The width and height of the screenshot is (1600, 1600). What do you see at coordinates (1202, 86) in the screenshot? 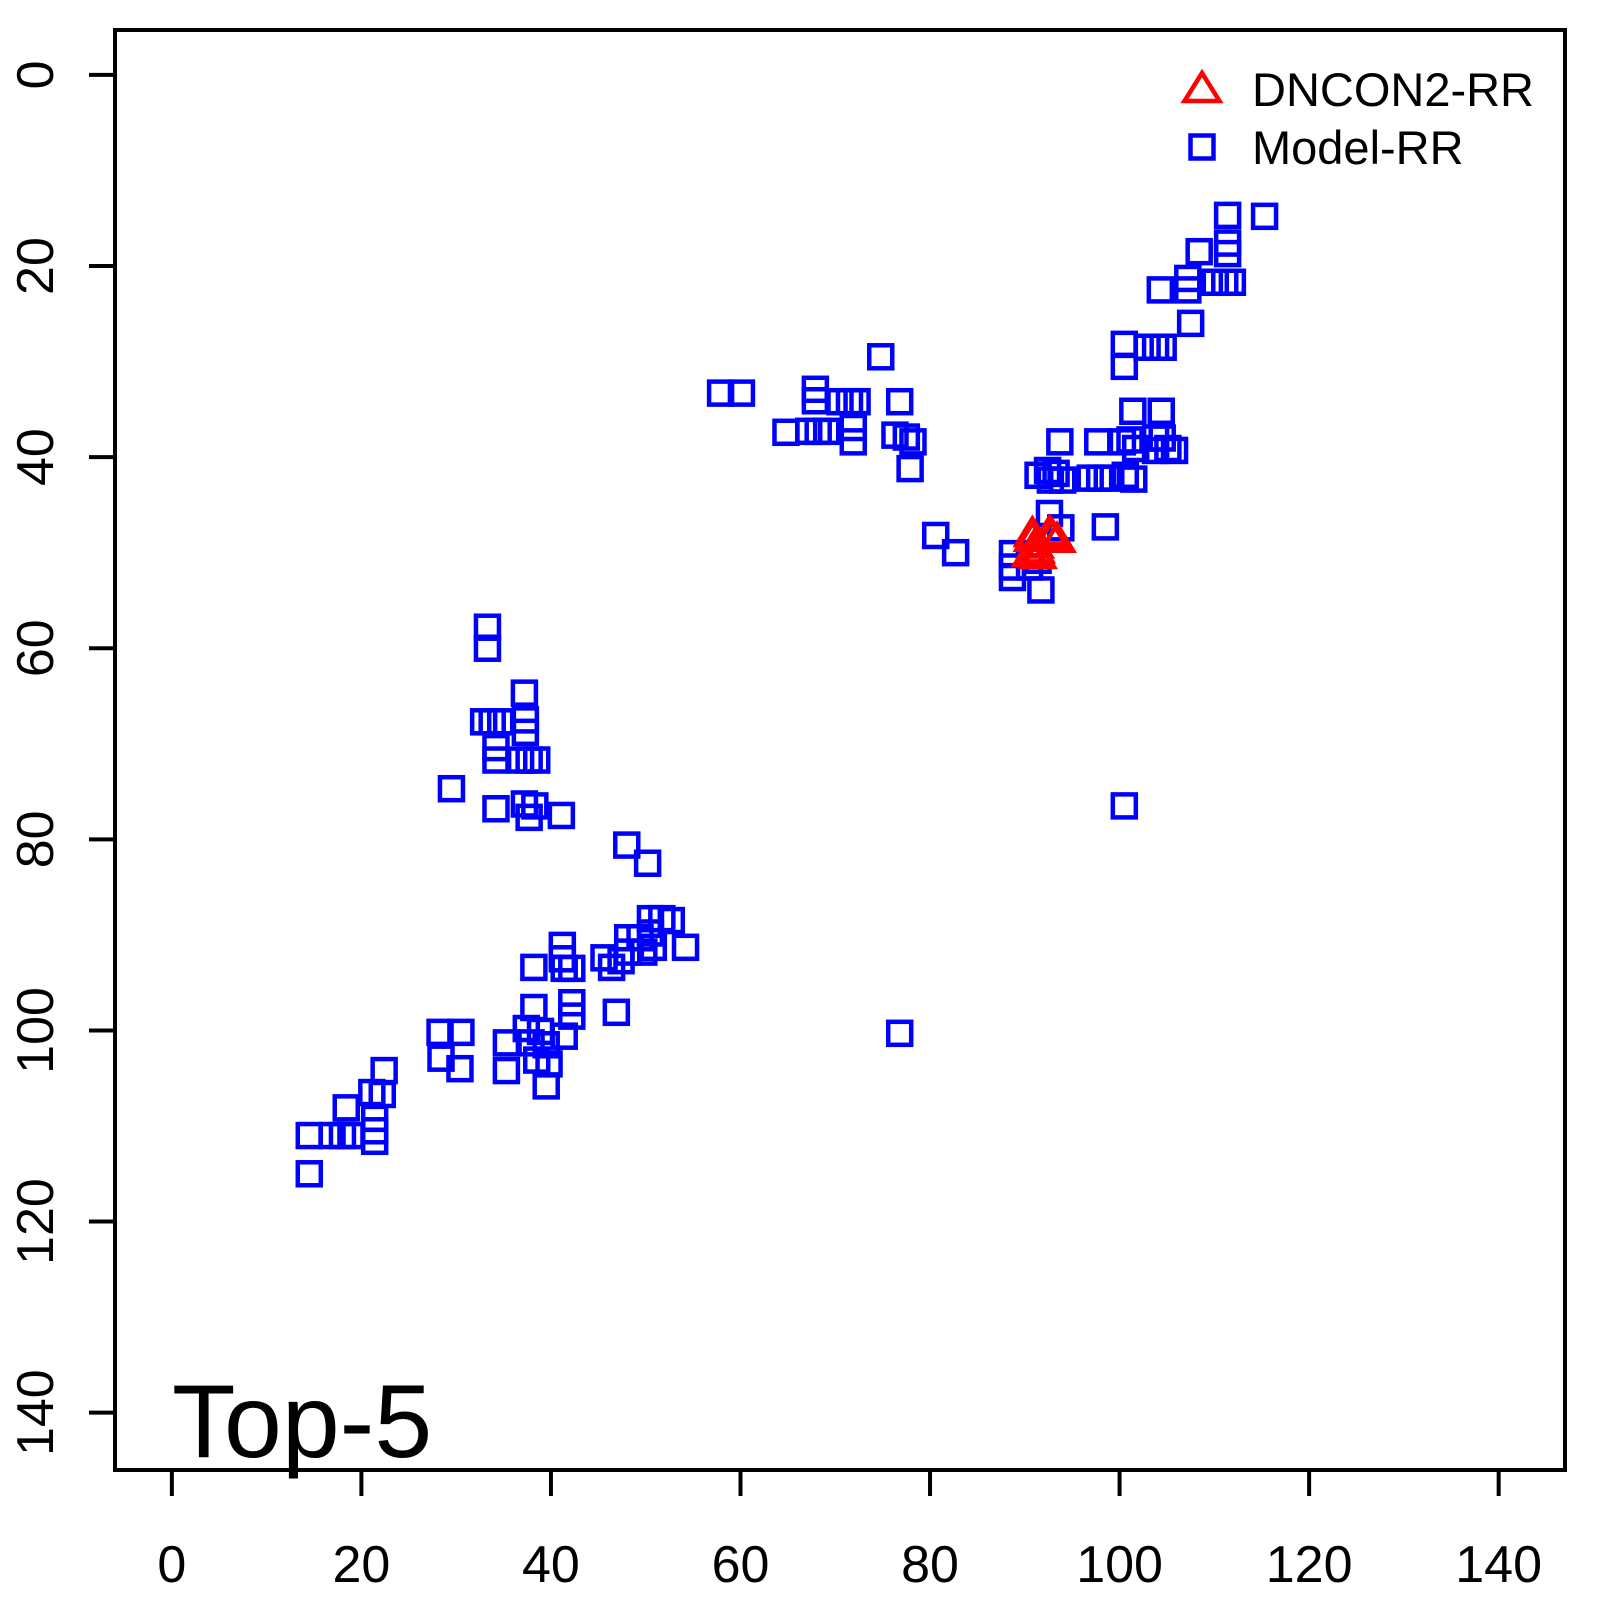
I see `open-triangle-icon` at bounding box center [1202, 86].